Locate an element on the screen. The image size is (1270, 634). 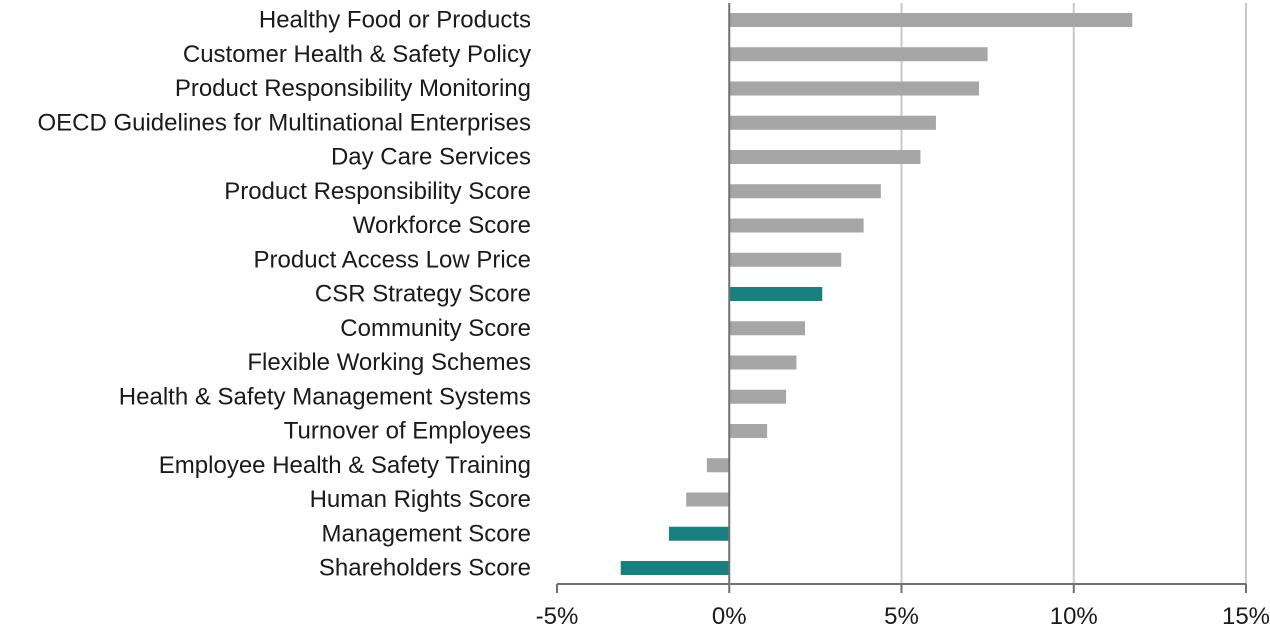
category-label: Community Score is located at coordinates (435, 328).